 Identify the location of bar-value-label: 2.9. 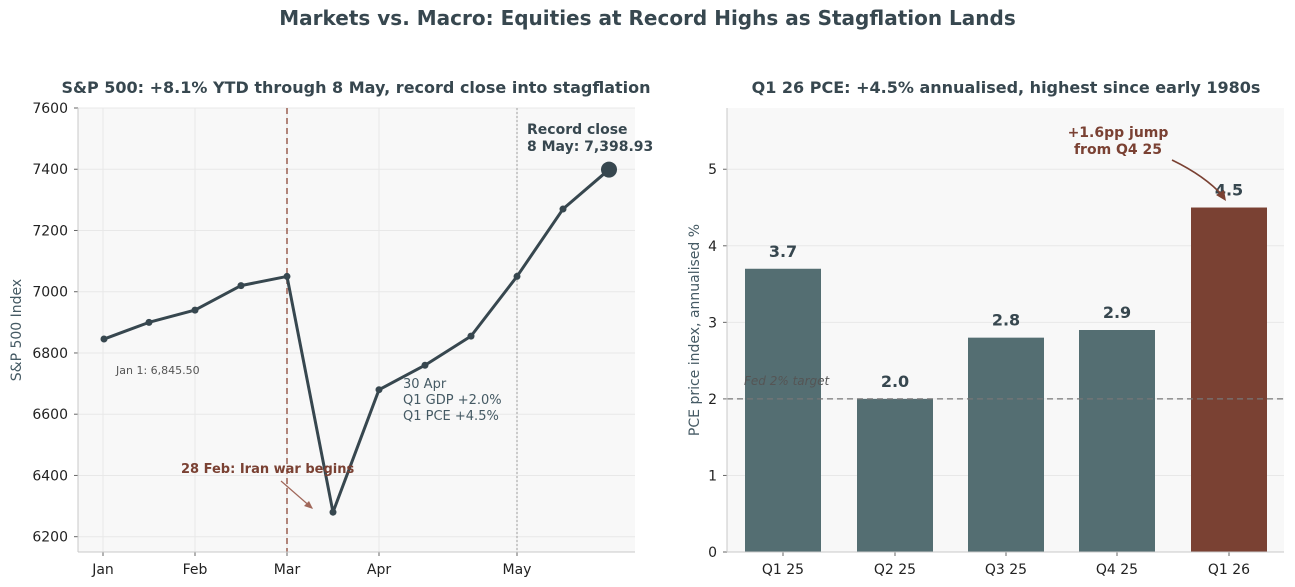
(1117, 312).